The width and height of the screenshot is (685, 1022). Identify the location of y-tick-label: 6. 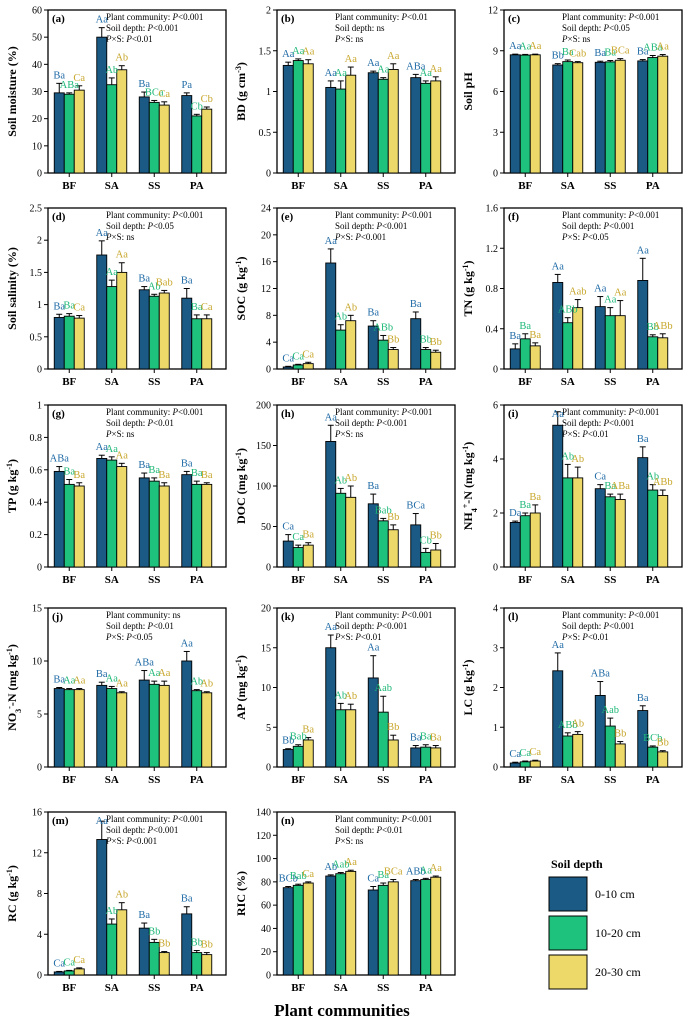
(495, 406).